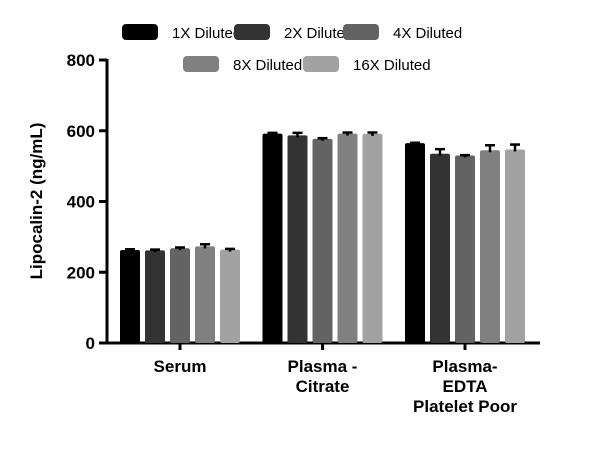  I want to click on x-tick-label: Plasma -, so click(323, 366).